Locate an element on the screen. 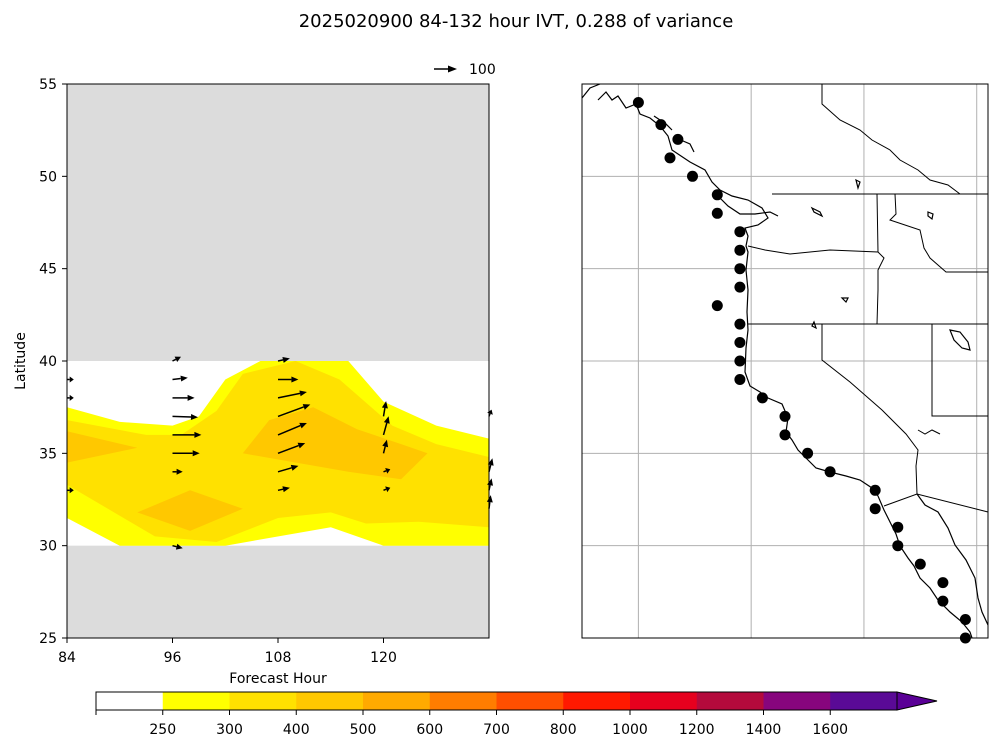 This screenshot has height=749, width=1000. colorbar: 250 300 400 500 600 700 800 1000 1200 1400 1600 is located at coordinates (516, 714).